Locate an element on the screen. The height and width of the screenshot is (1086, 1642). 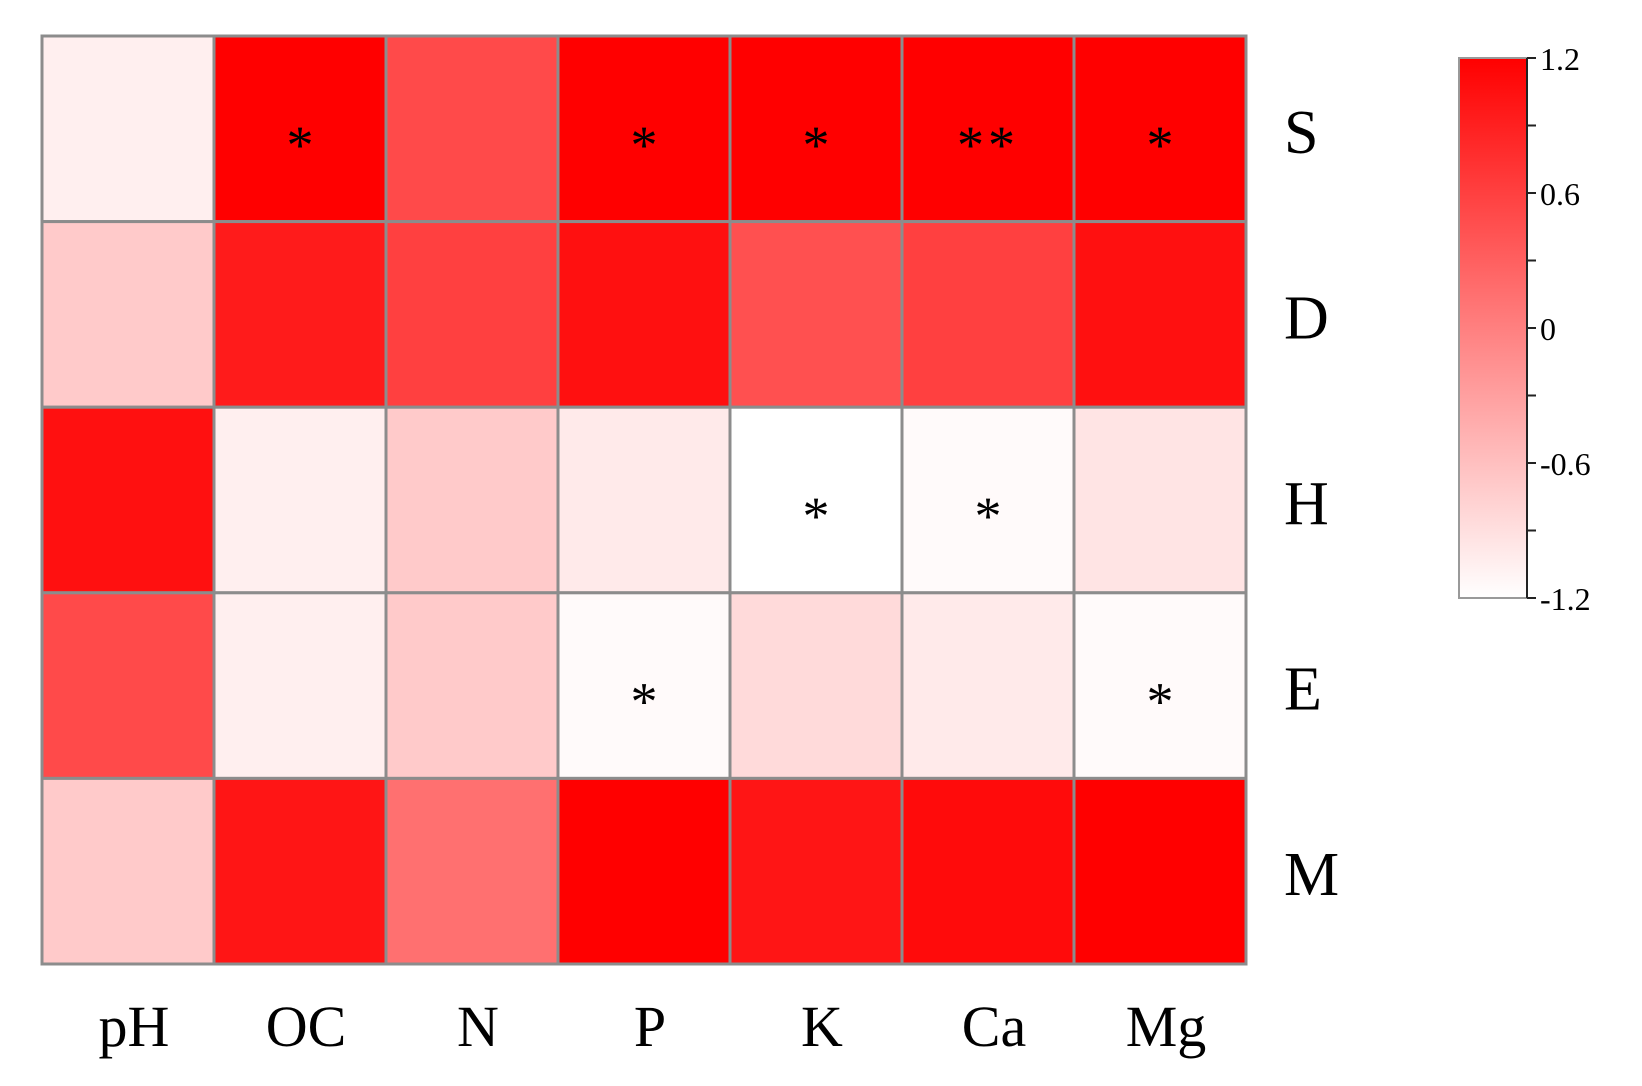
heatmap-cell-h-oc is located at coordinates (300, 500).